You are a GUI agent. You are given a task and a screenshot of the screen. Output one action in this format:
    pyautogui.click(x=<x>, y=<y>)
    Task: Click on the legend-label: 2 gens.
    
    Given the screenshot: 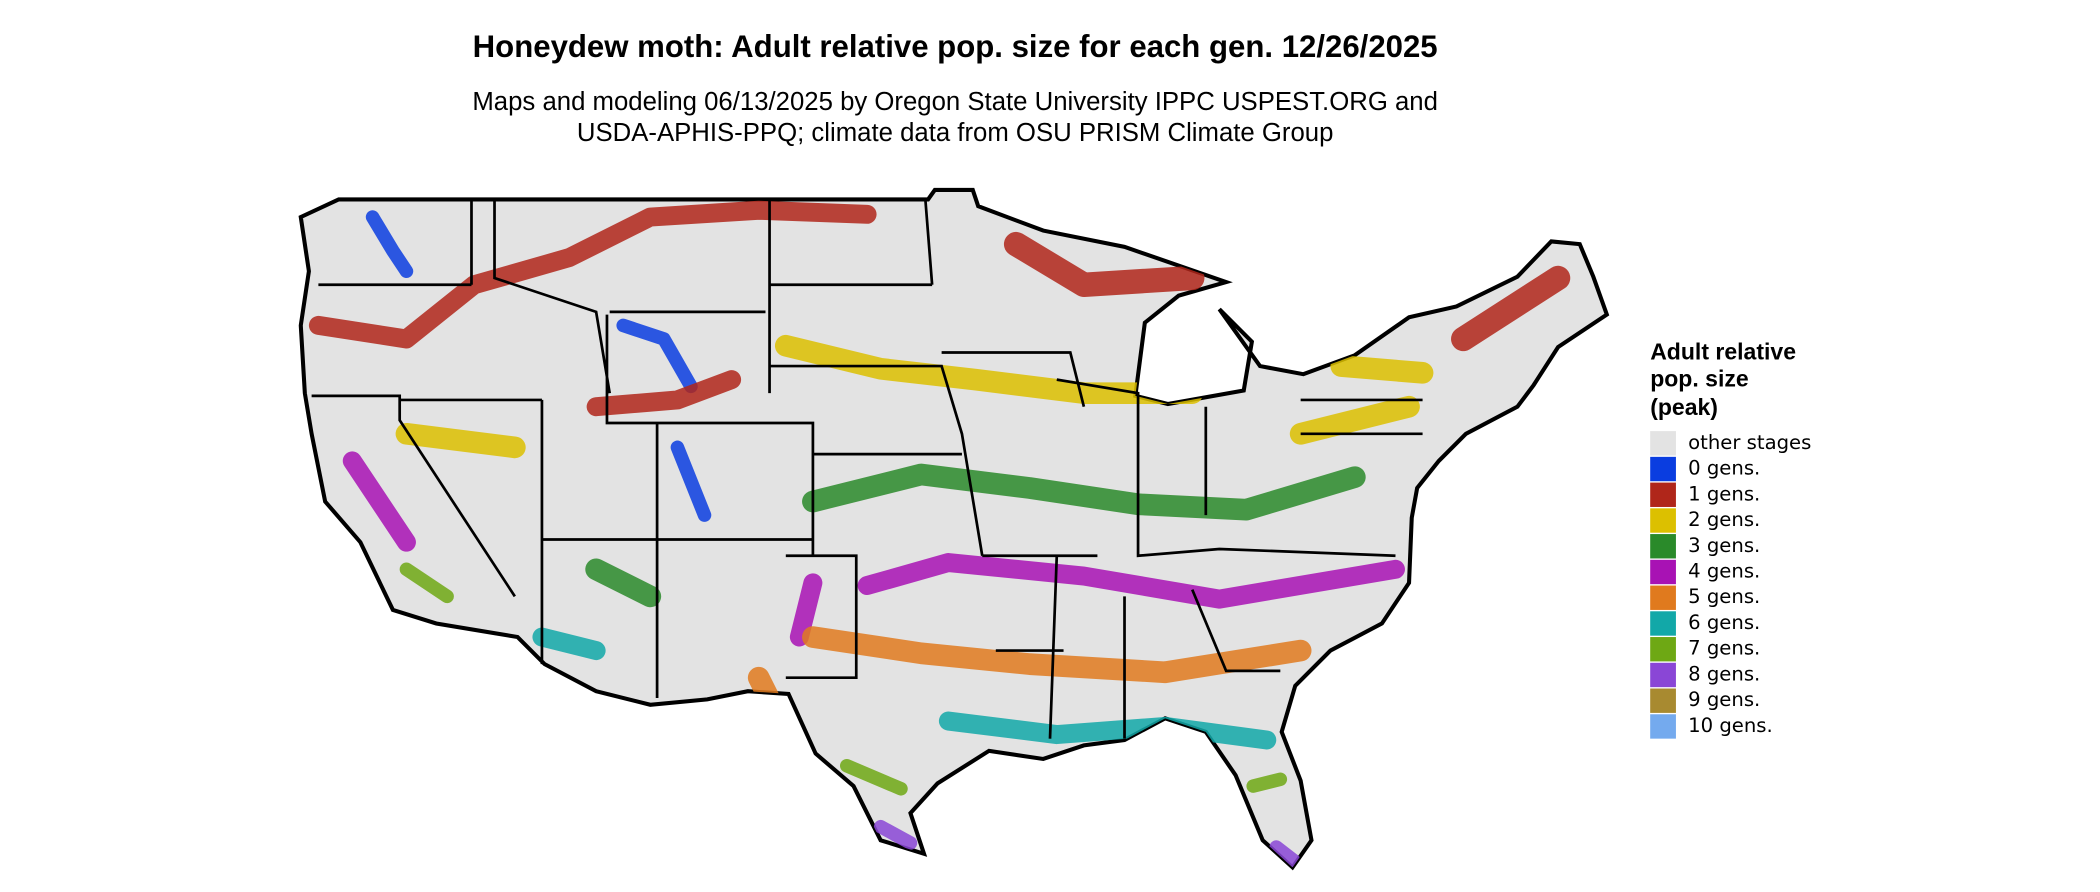 What is the action you would take?
    pyautogui.click(x=1724, y=519)
    